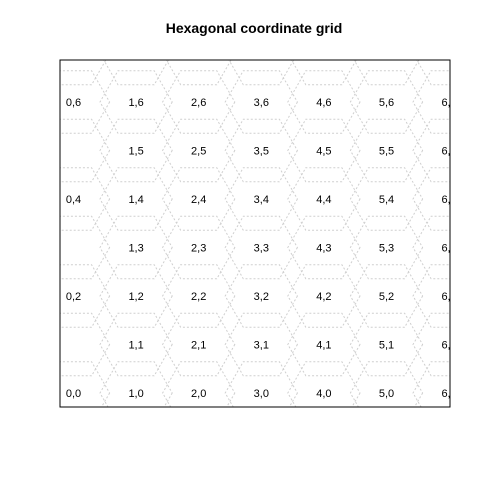 The width and height of the screenshot is (480, 480). Describe the element at coordinates (386, 297) in the screenshot. I see `cell-label: 5,2` at that location.